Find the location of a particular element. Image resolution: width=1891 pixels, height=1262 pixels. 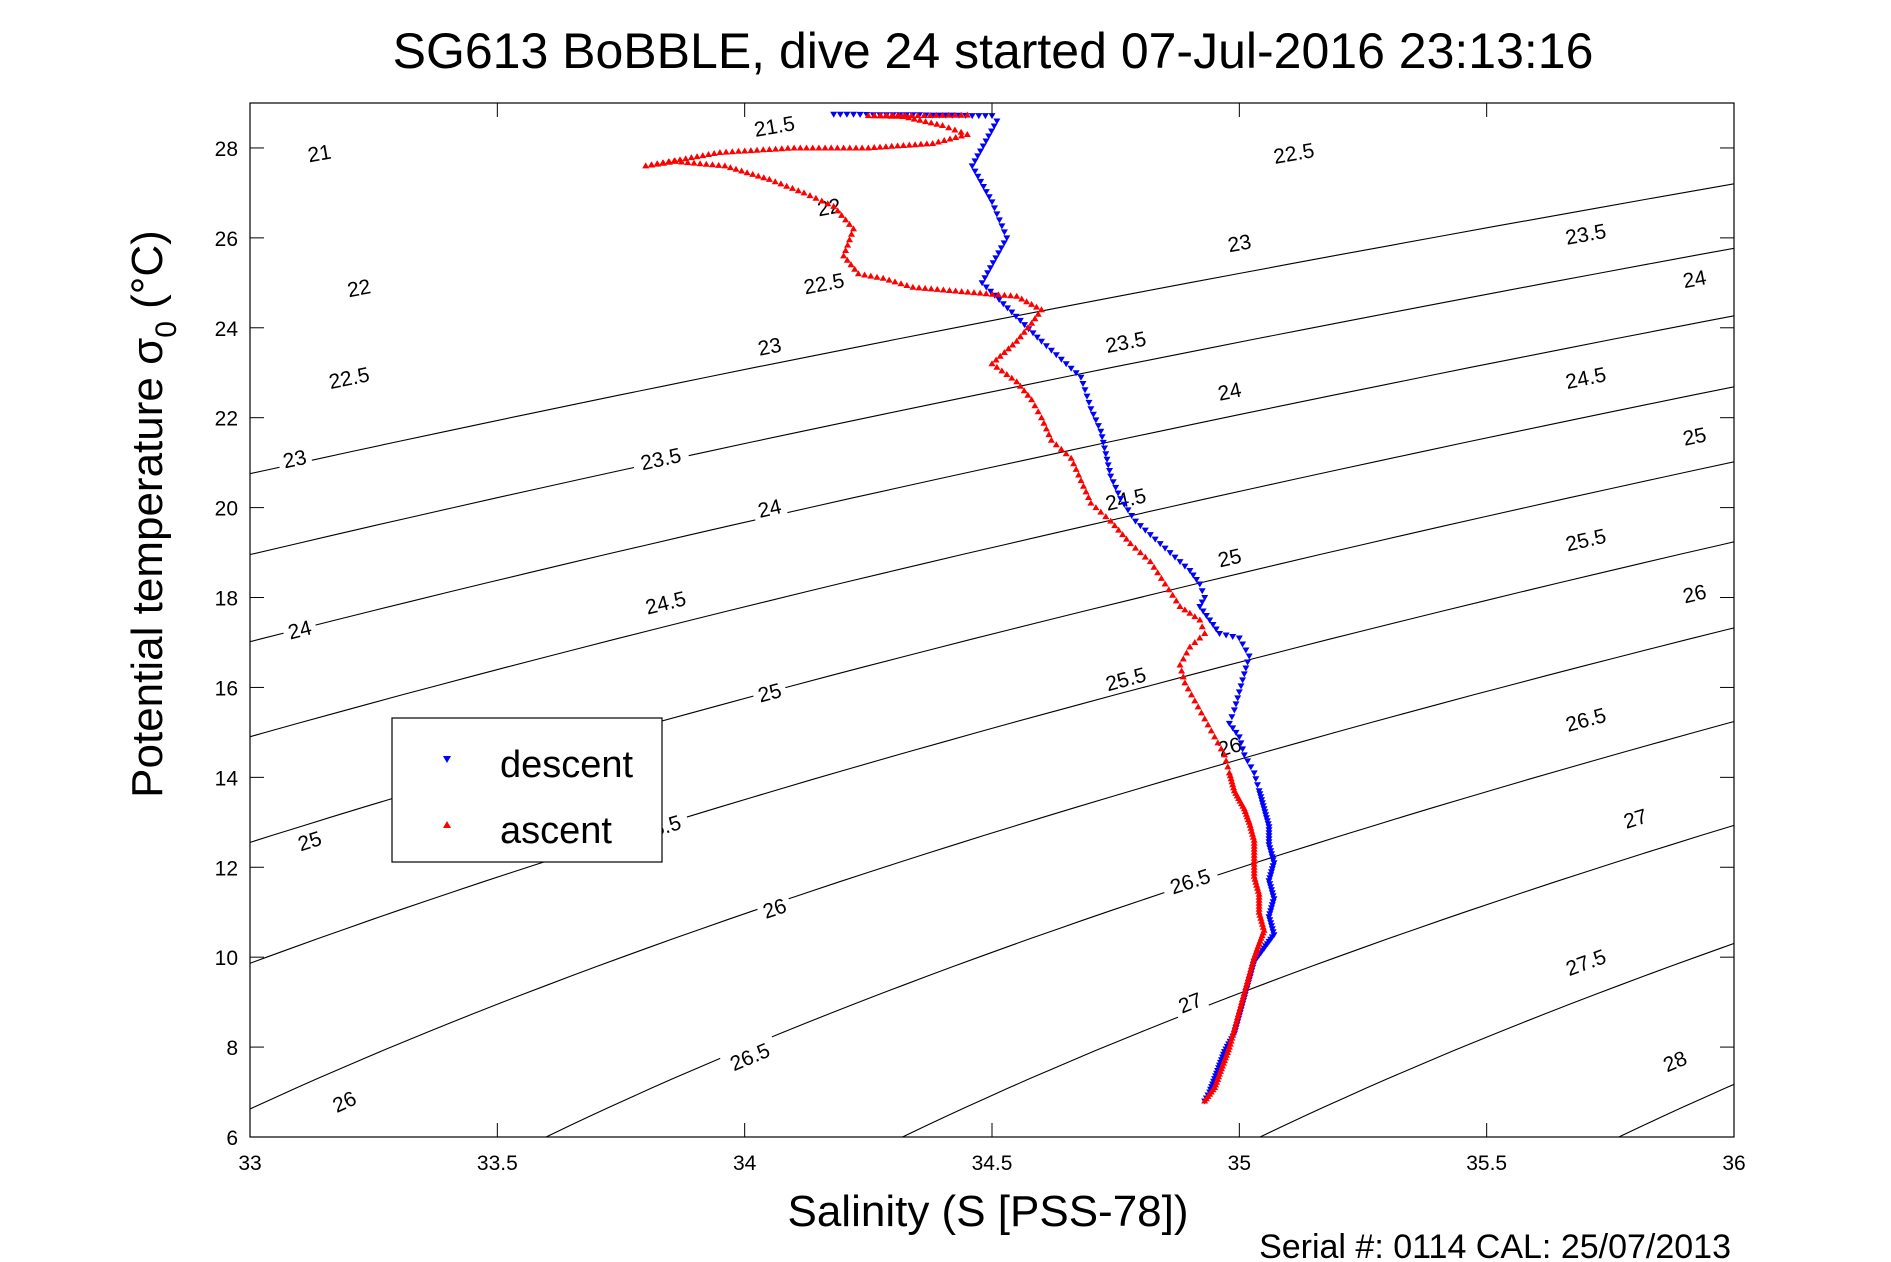

density-contour-label-text: 23 is located at coordinates (295, 459).